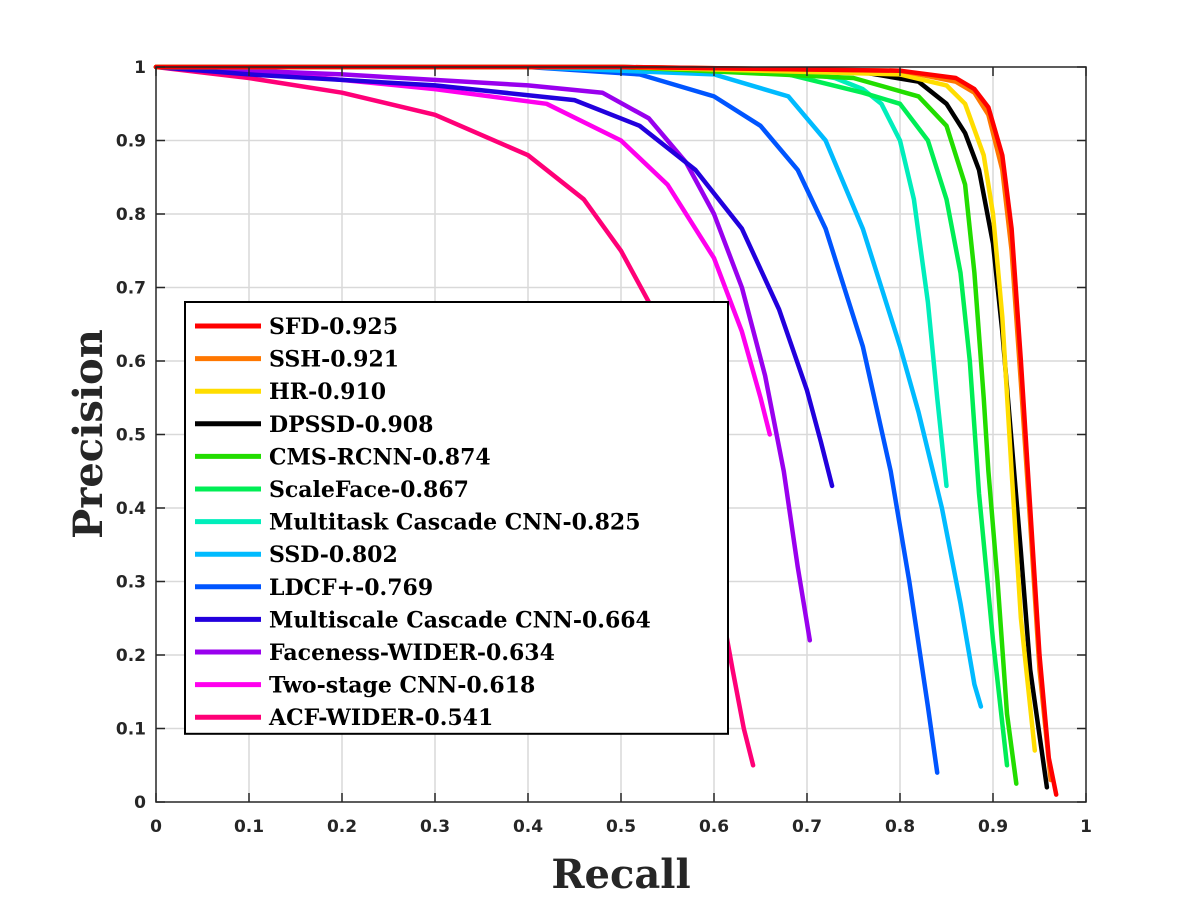  I want to click on y-tick-label: 0.2, so click(131, 656).